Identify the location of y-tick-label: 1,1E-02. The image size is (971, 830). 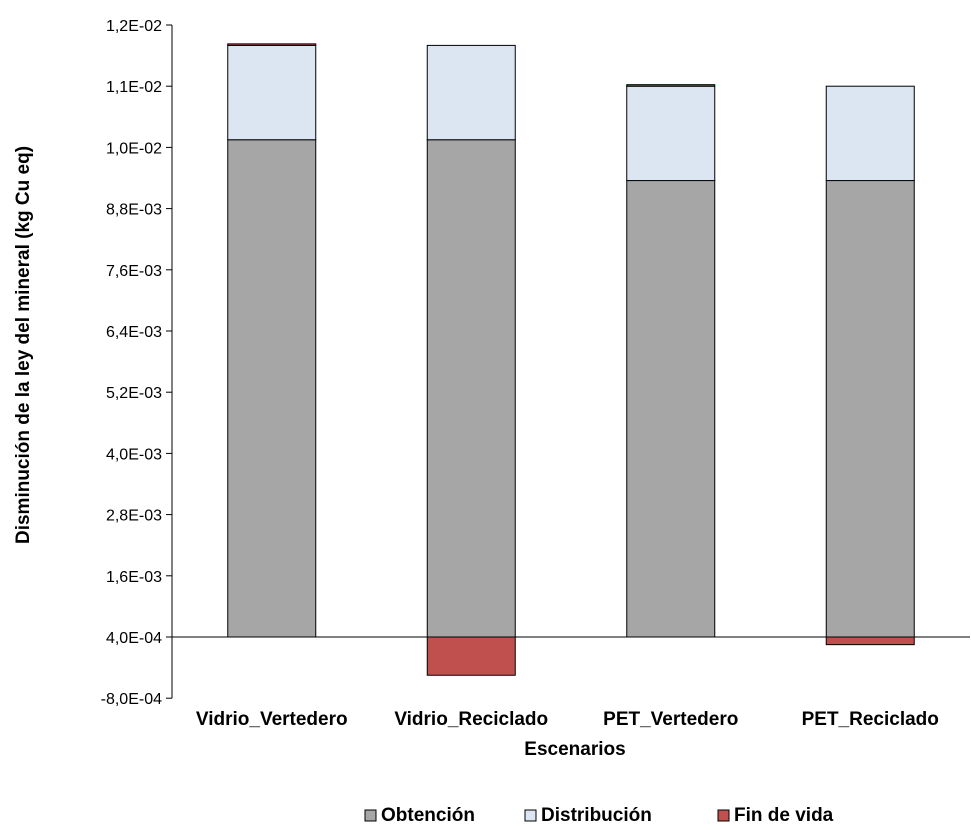
(134, 87).